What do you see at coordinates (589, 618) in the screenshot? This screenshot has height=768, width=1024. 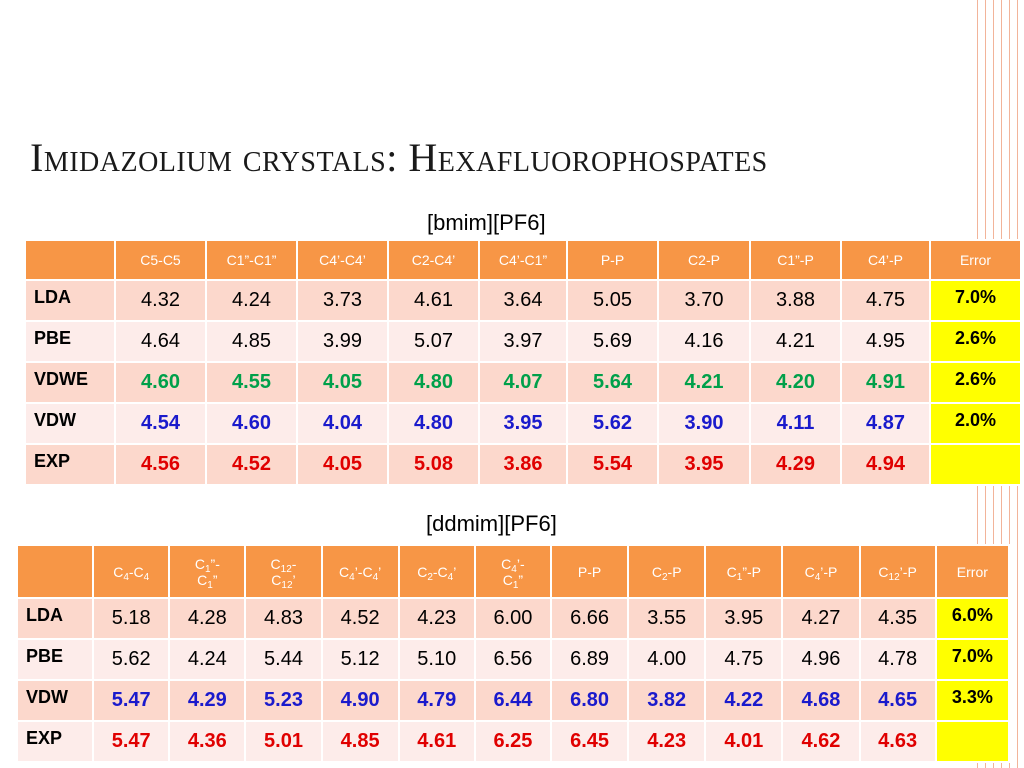 I see `value-cell: 6.66` at bounding box center [589, 618].